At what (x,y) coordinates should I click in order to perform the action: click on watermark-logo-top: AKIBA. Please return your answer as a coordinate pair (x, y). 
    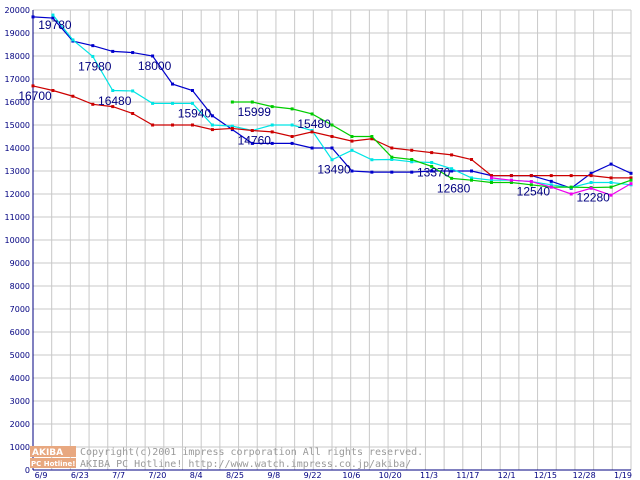
    Looking at the image, I should click on (47, 453).